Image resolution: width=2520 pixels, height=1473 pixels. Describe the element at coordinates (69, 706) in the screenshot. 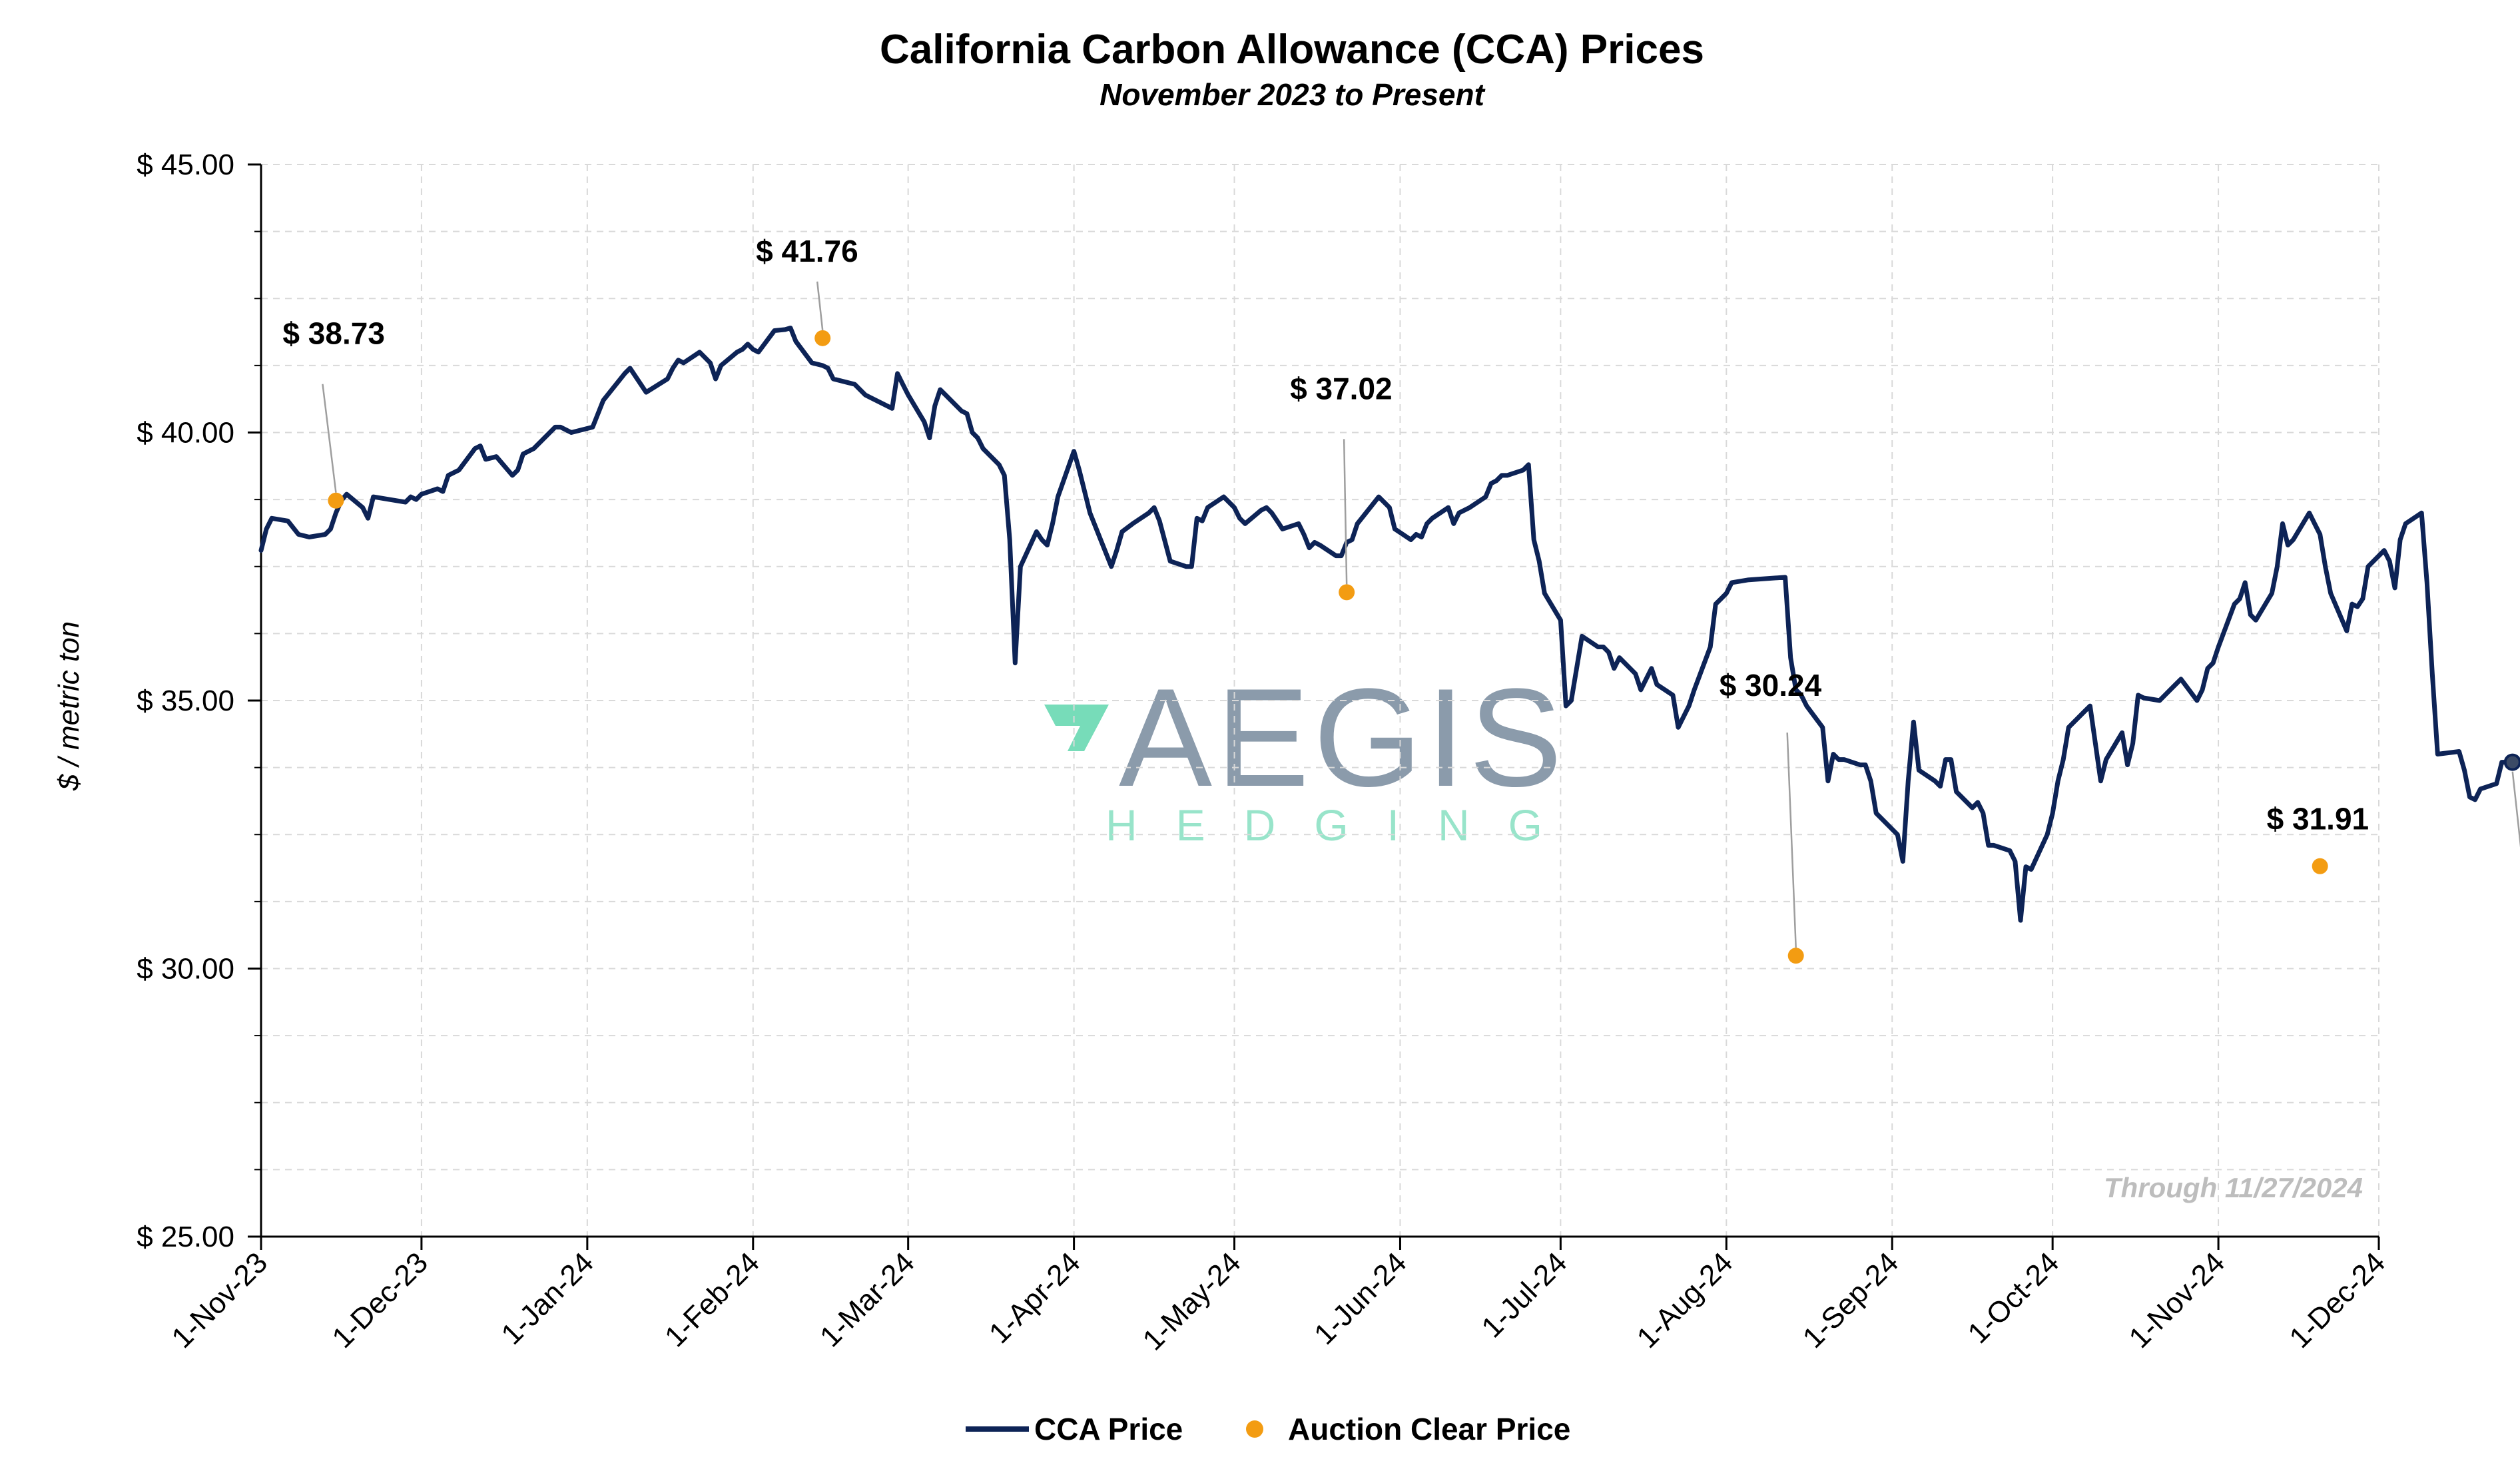

I see `y-axis-label: $ / metric ton` at that location.